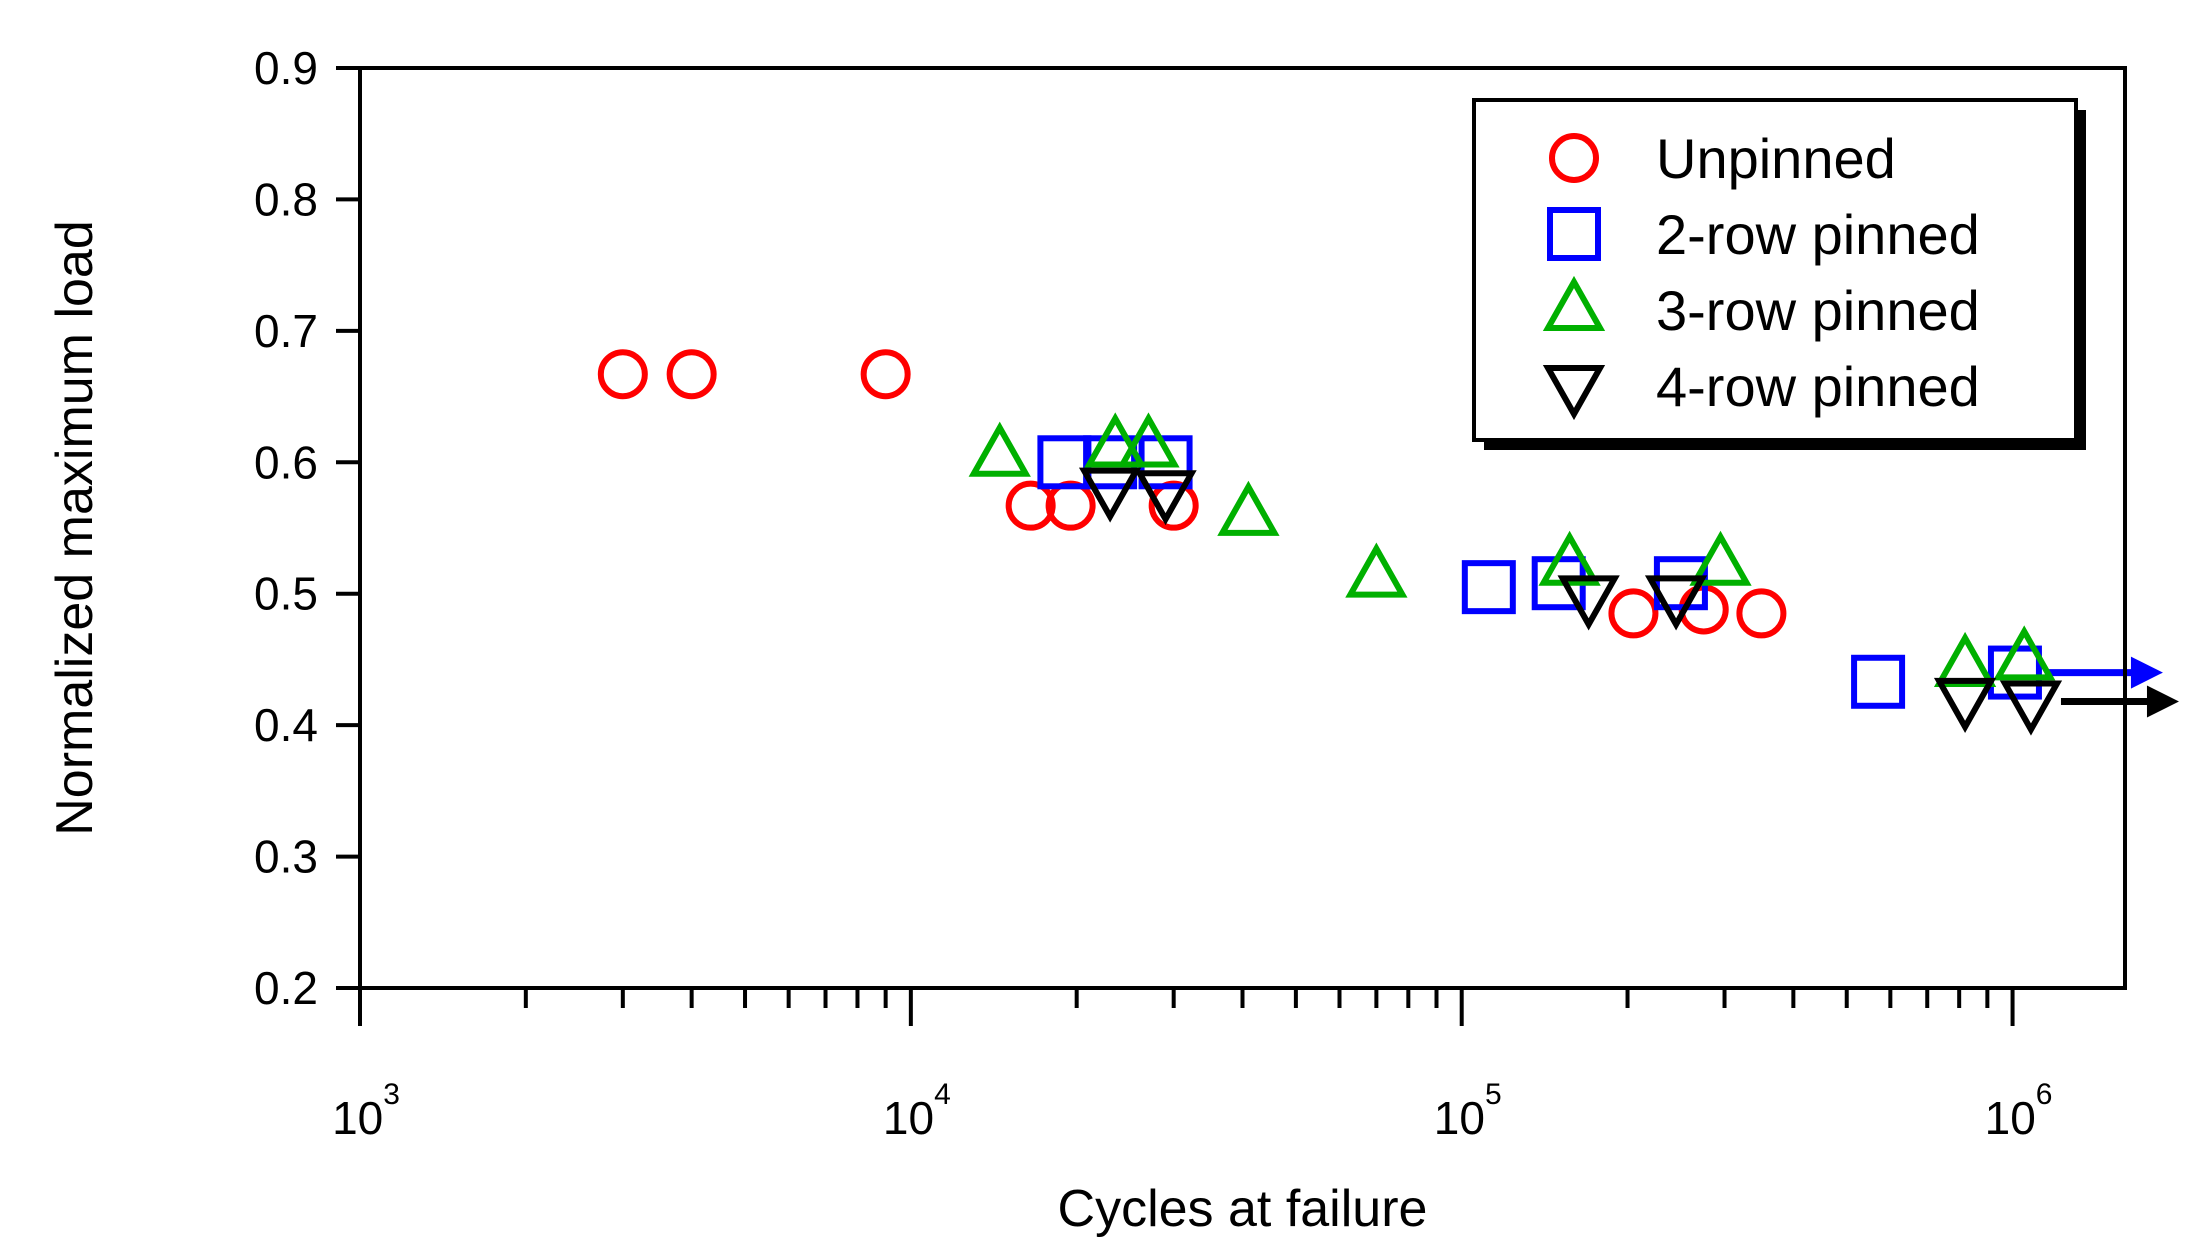 The image size is (2193, 1259). What do you see at coordinates (286, 68) in the screenshot?
I see `y-tick-label: 0.9` at bounding box center [286, 68].